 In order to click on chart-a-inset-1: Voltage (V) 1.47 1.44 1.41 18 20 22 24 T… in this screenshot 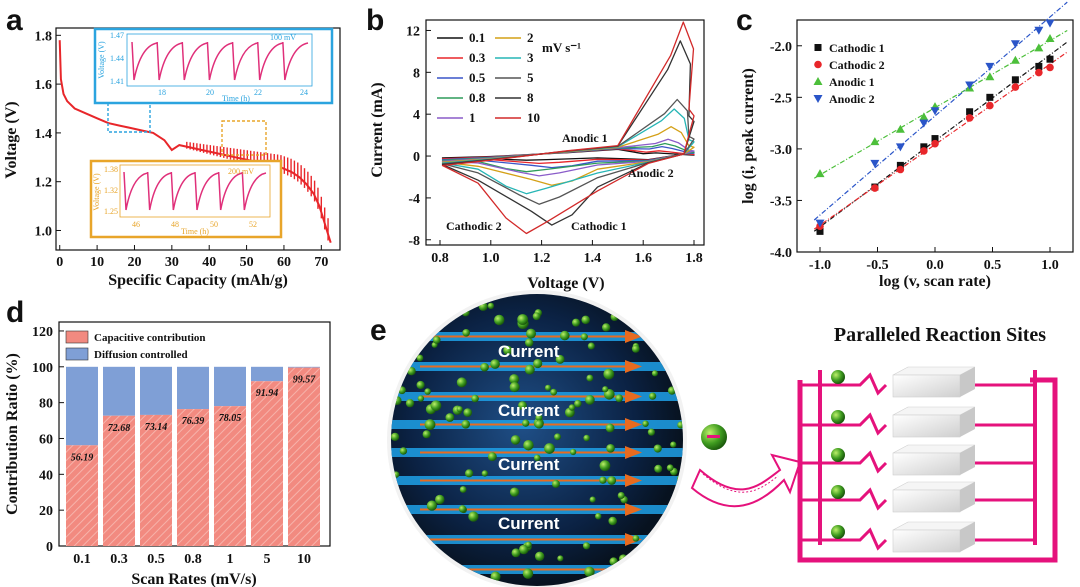, I will do `click(213, 66)`.